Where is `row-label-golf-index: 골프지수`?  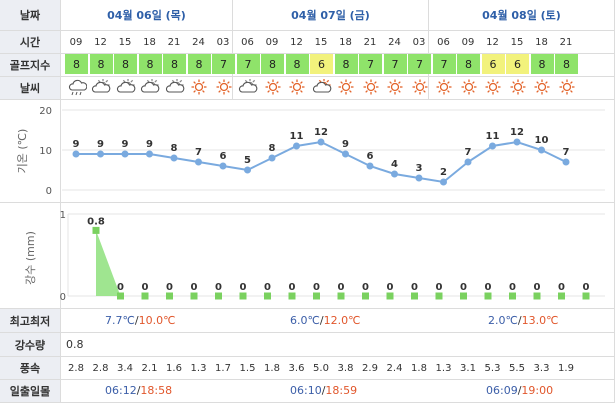 row-label-golf-index: 골프지수 is located at coordinates (30, 65).